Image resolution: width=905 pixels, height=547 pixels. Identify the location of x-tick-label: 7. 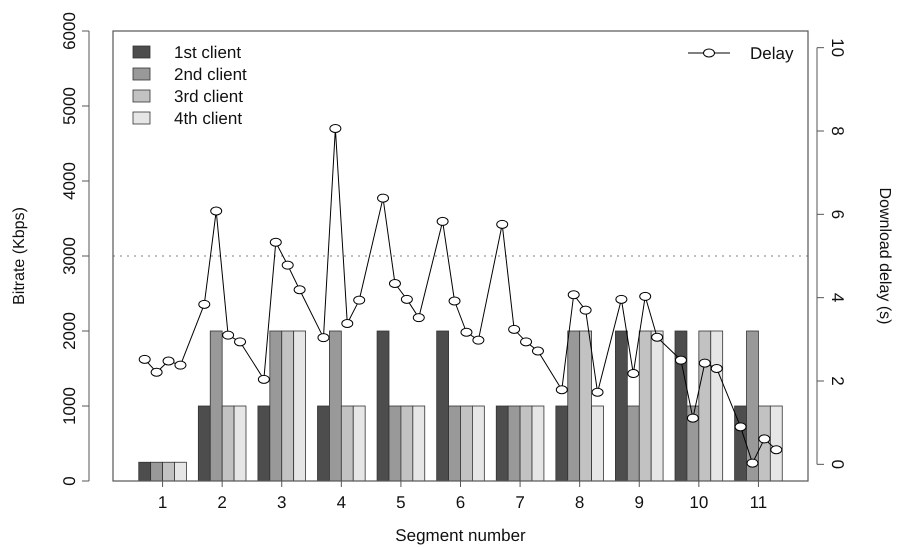
(520, 502).